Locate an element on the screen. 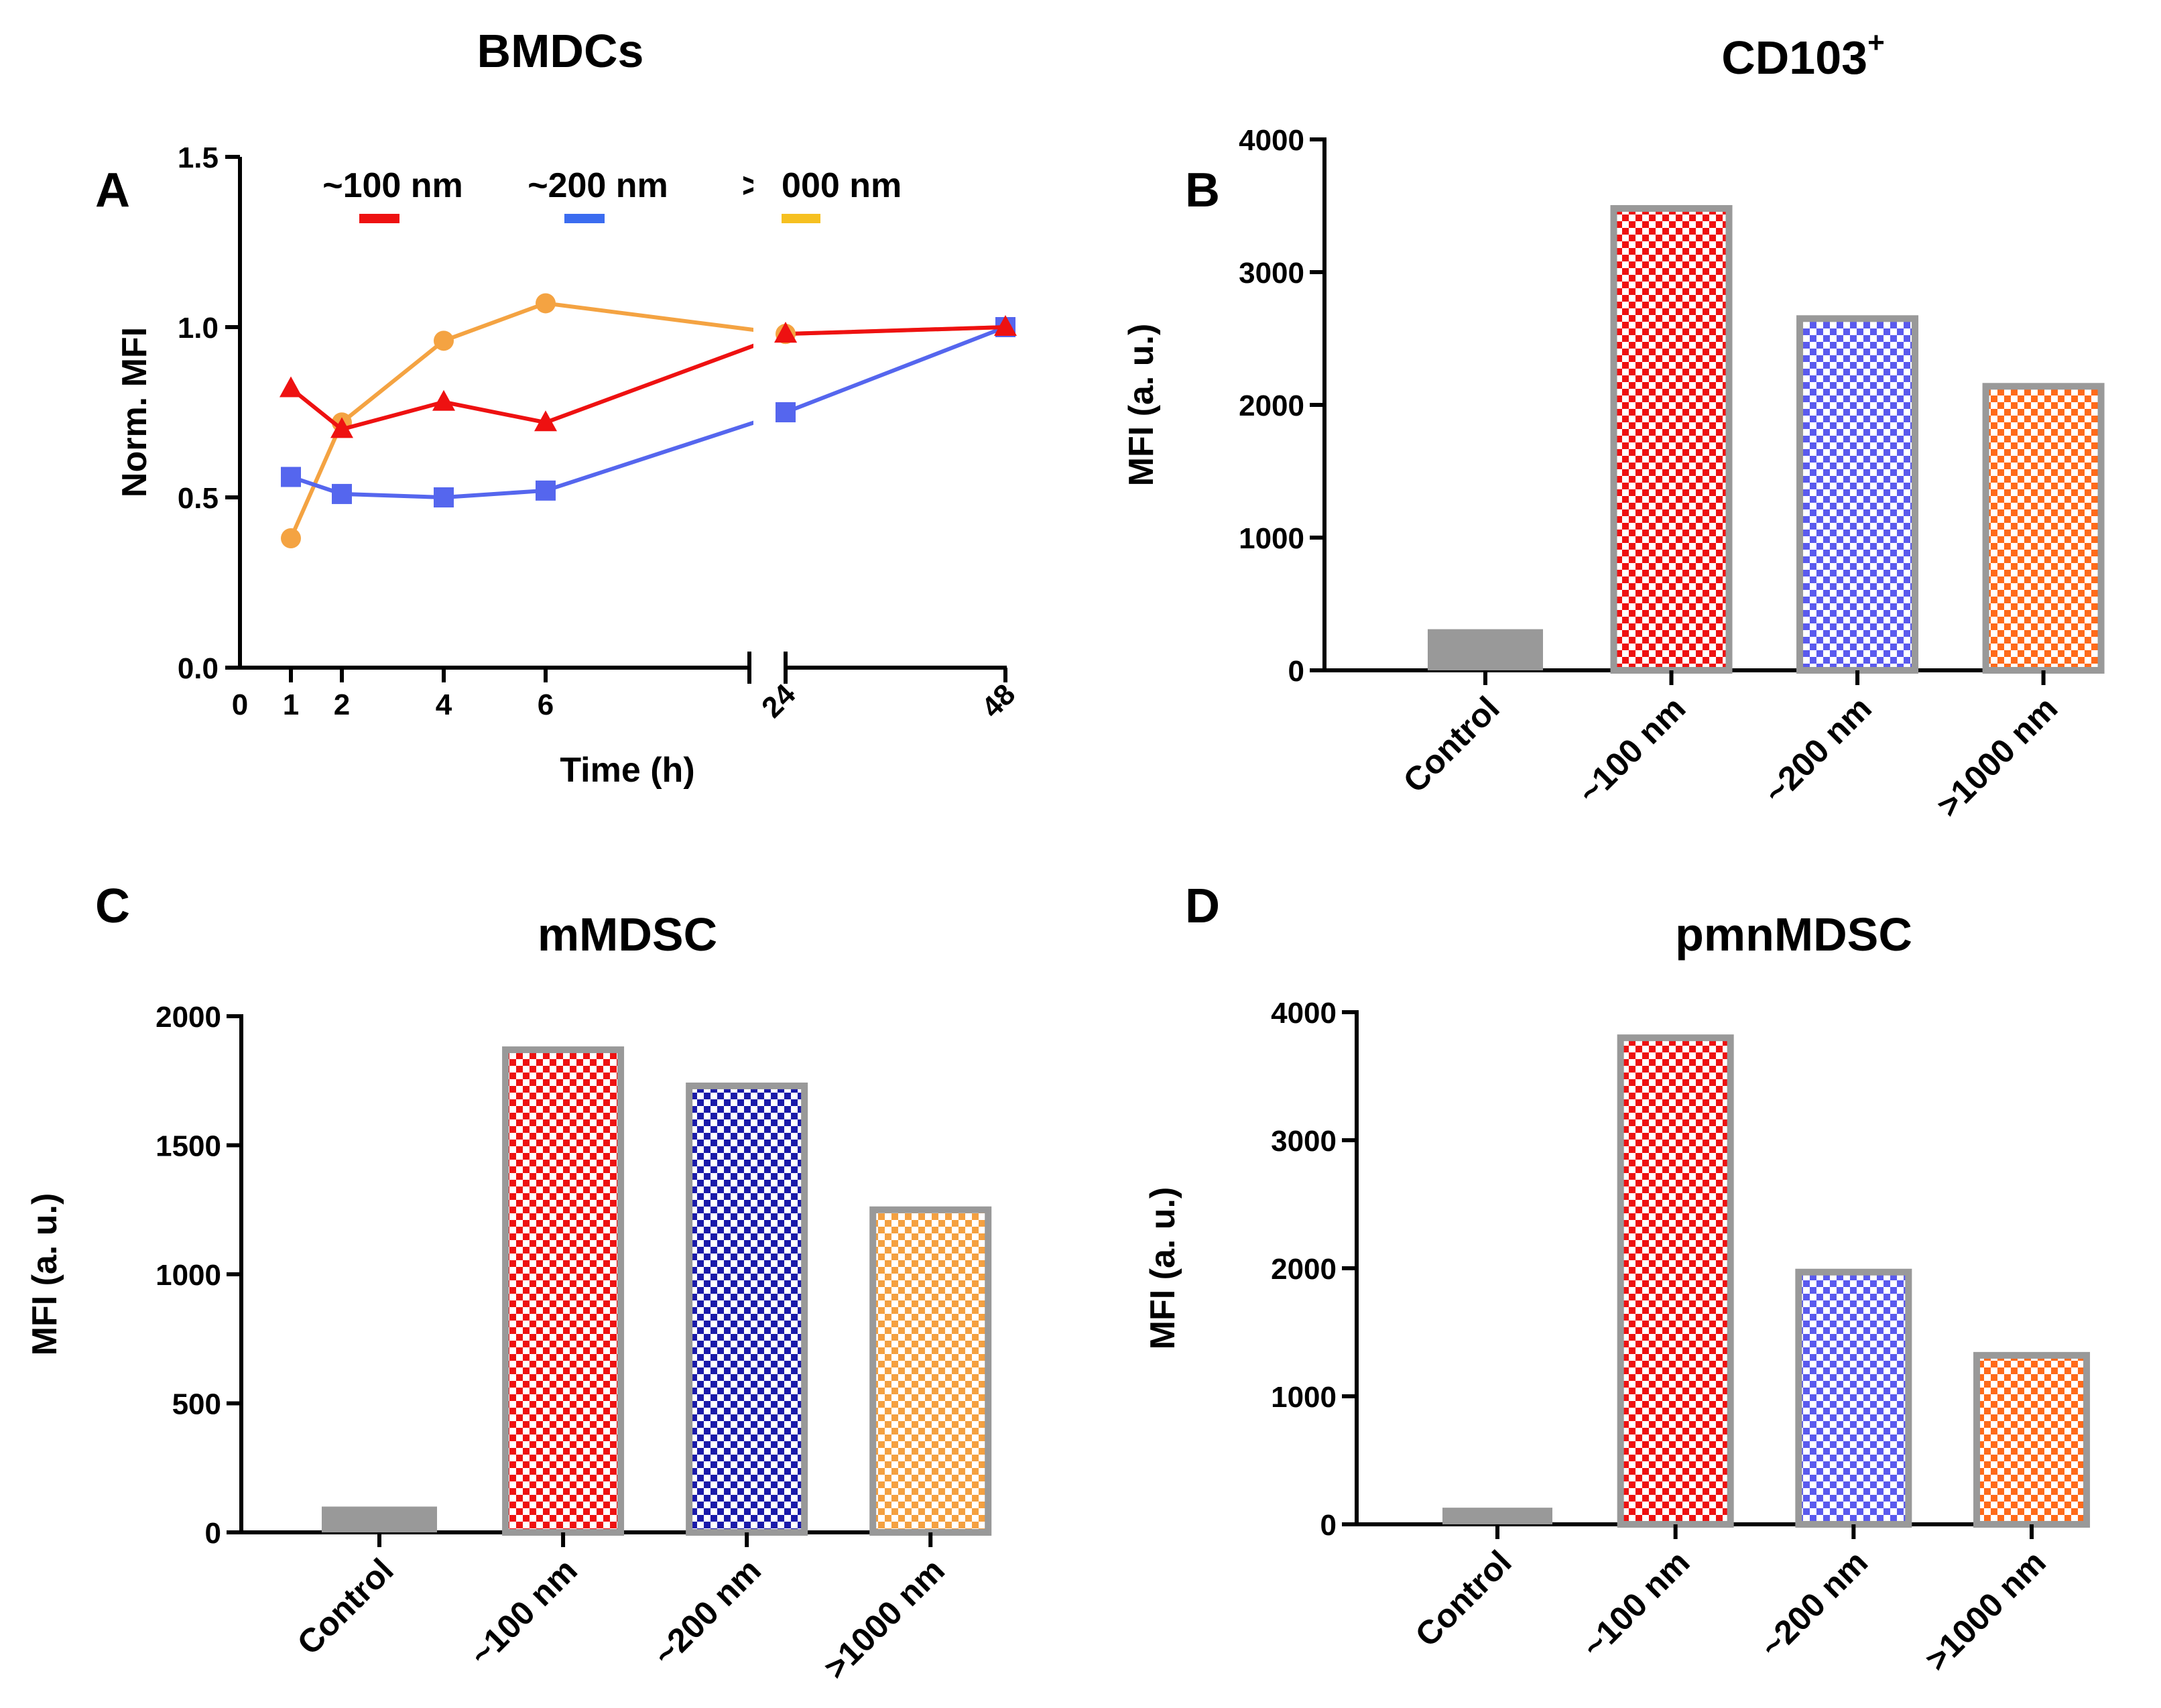 The image size is (2161, 1708). x-tick-label: 4 is located at coordinates (444, 704).